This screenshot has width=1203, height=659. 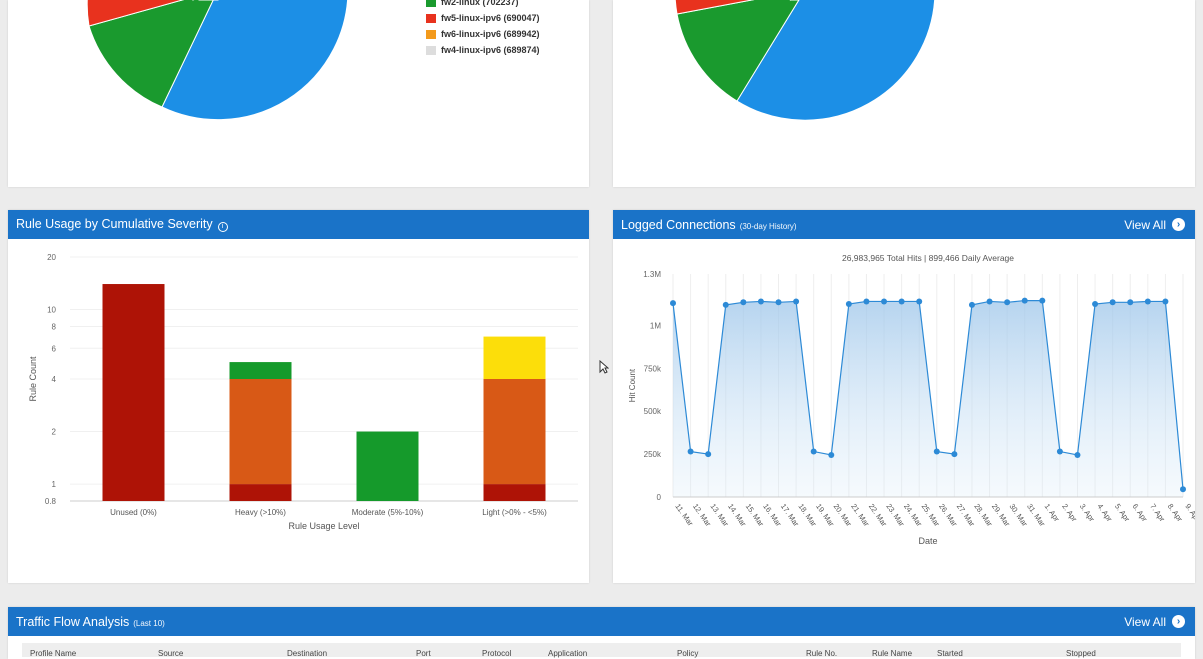 I want to click on traffic-flow-title: Traffic Flow Analysis, so click(x=73, y=621).